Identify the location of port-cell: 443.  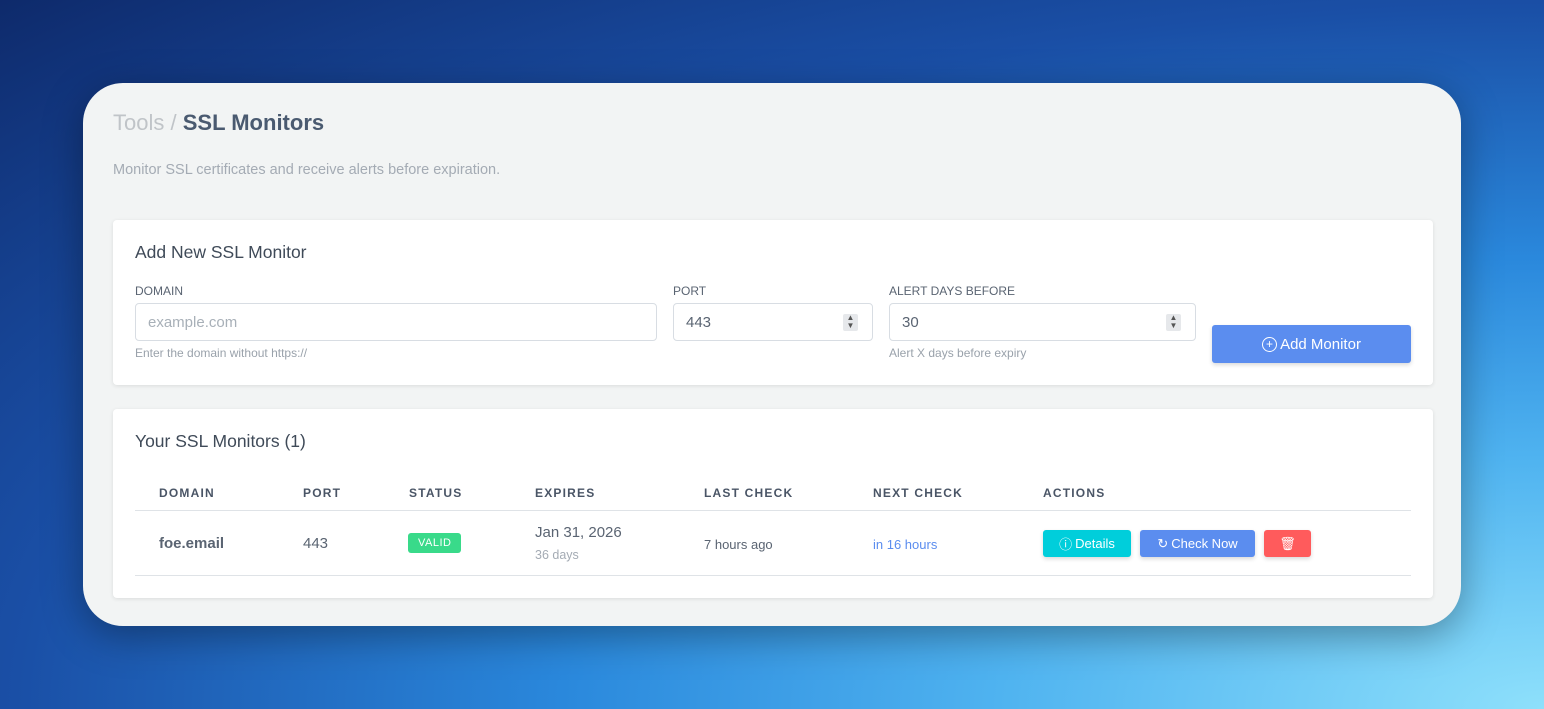
(316, 543).